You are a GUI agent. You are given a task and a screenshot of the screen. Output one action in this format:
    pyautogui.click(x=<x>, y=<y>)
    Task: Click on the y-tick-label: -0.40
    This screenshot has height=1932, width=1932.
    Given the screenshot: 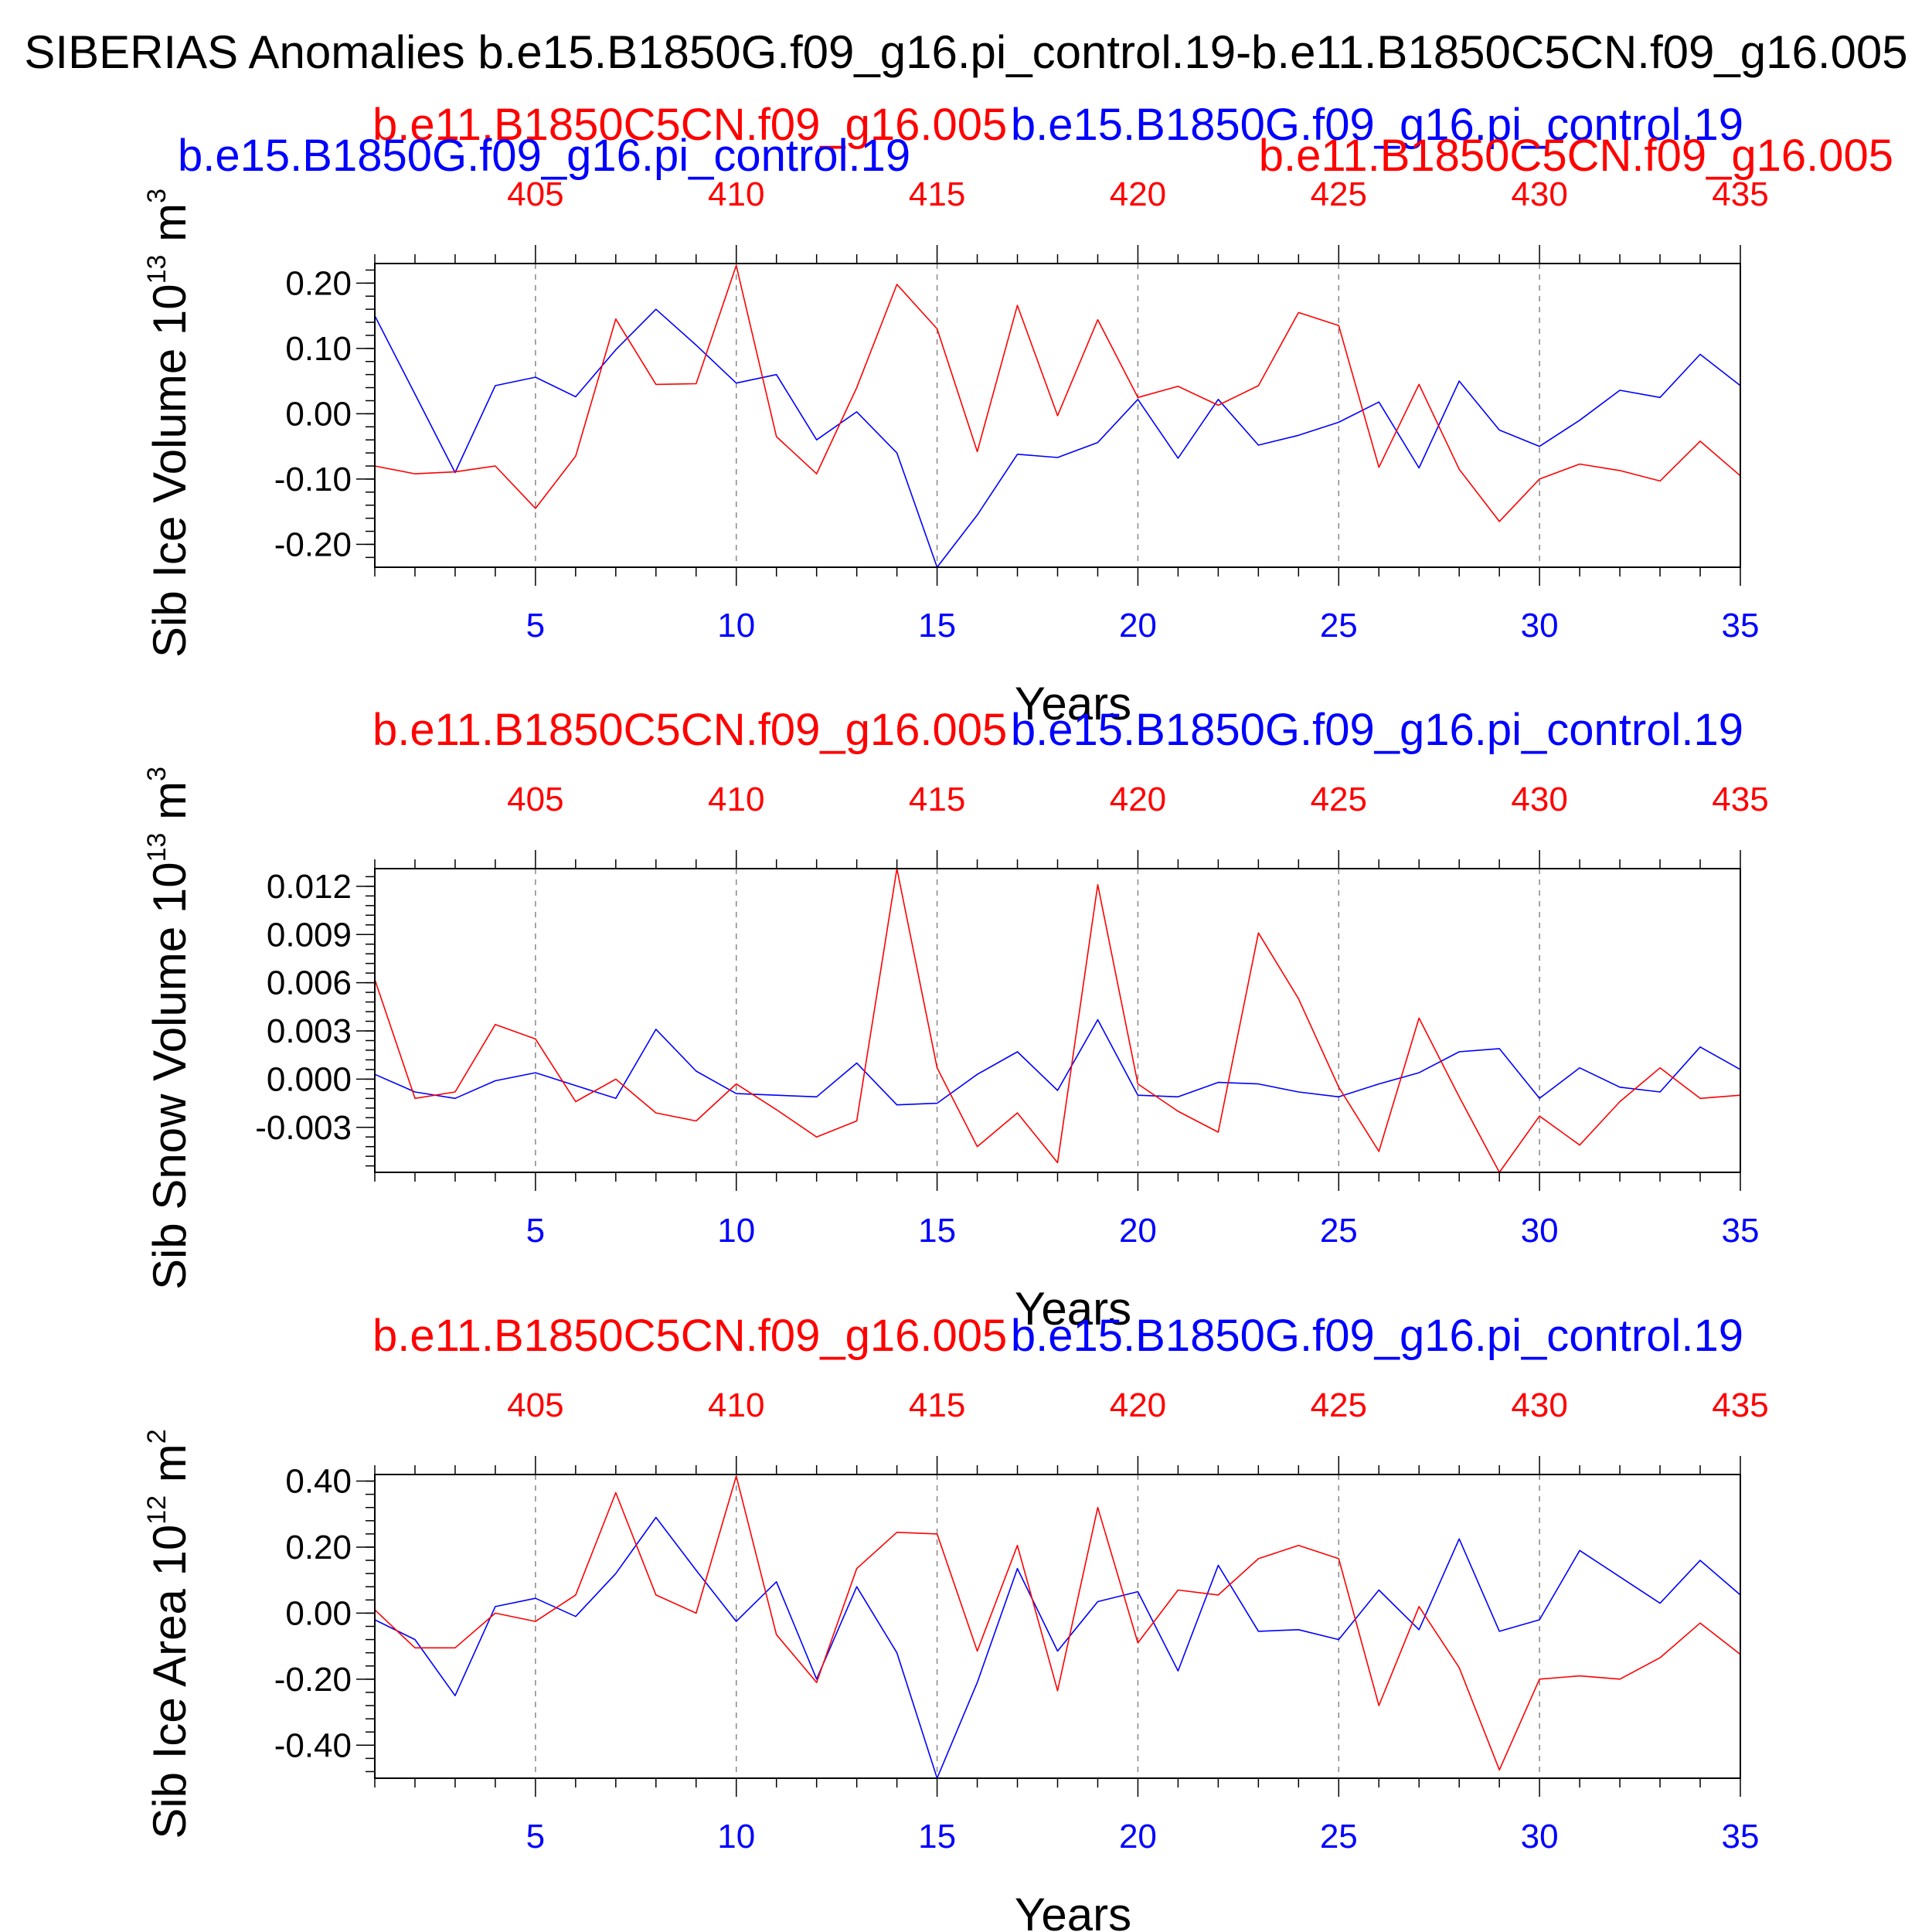 What is the action you would take?
    pyautogui.click(x=313, y=1745)
    